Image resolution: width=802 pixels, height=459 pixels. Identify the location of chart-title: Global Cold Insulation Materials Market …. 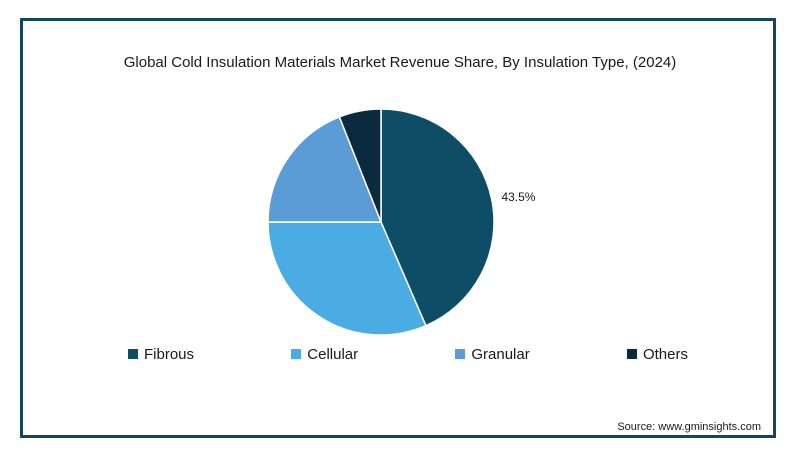
(400, 62).